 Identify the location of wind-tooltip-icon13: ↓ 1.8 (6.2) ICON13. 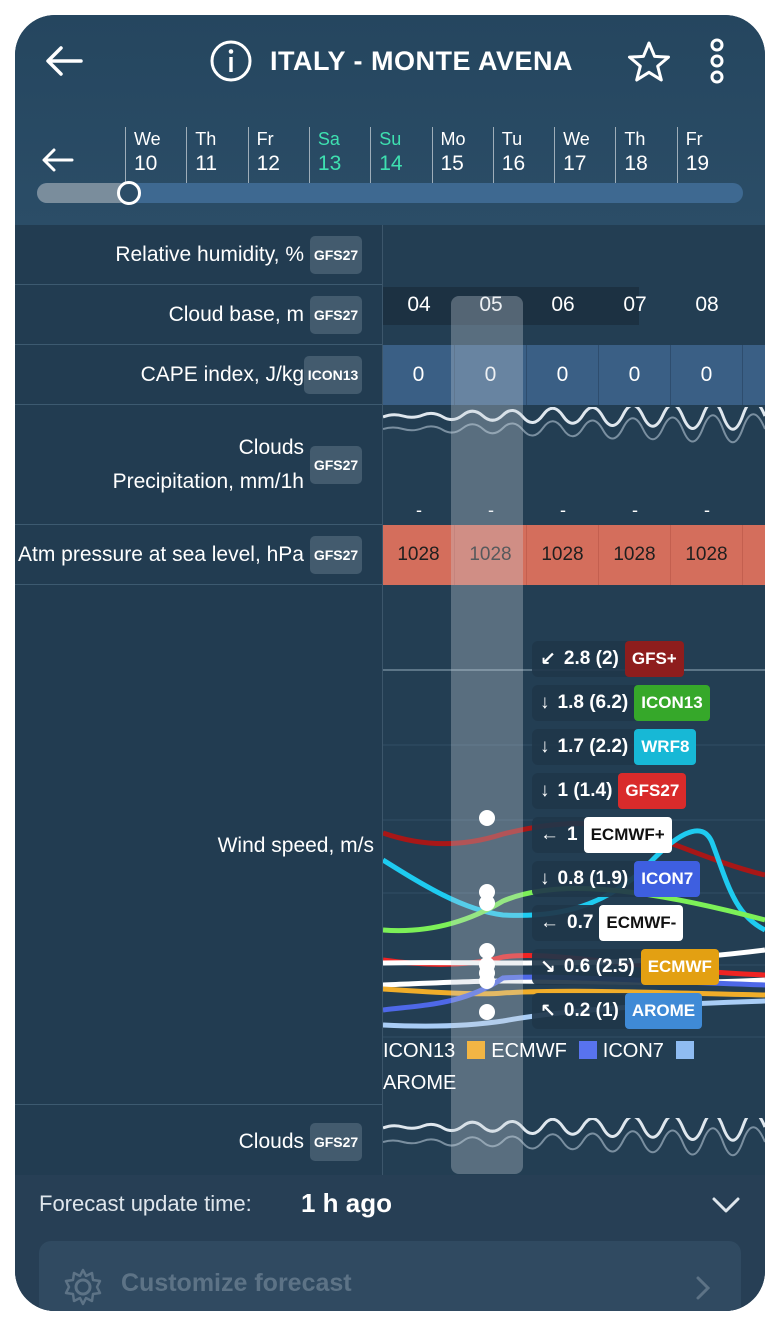
(621, 703).